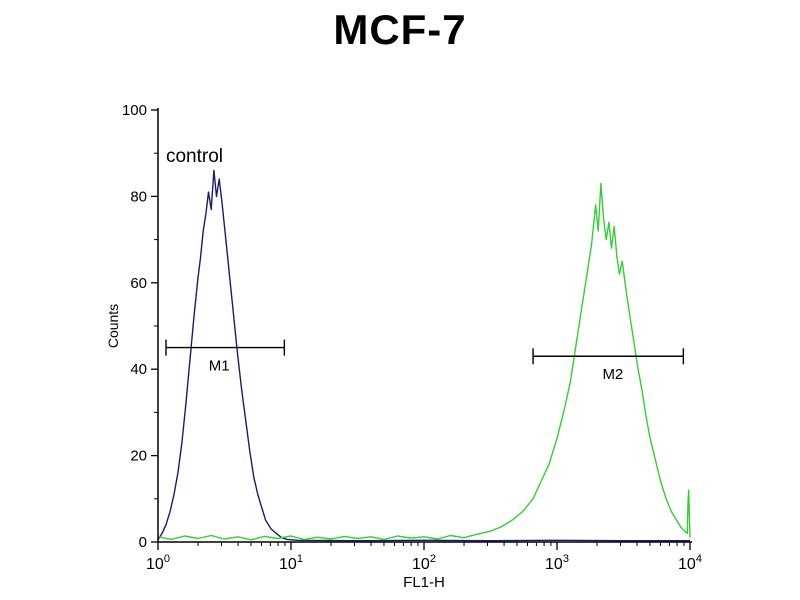  I want to click on y-tick-label: 20, so click(138, 456).